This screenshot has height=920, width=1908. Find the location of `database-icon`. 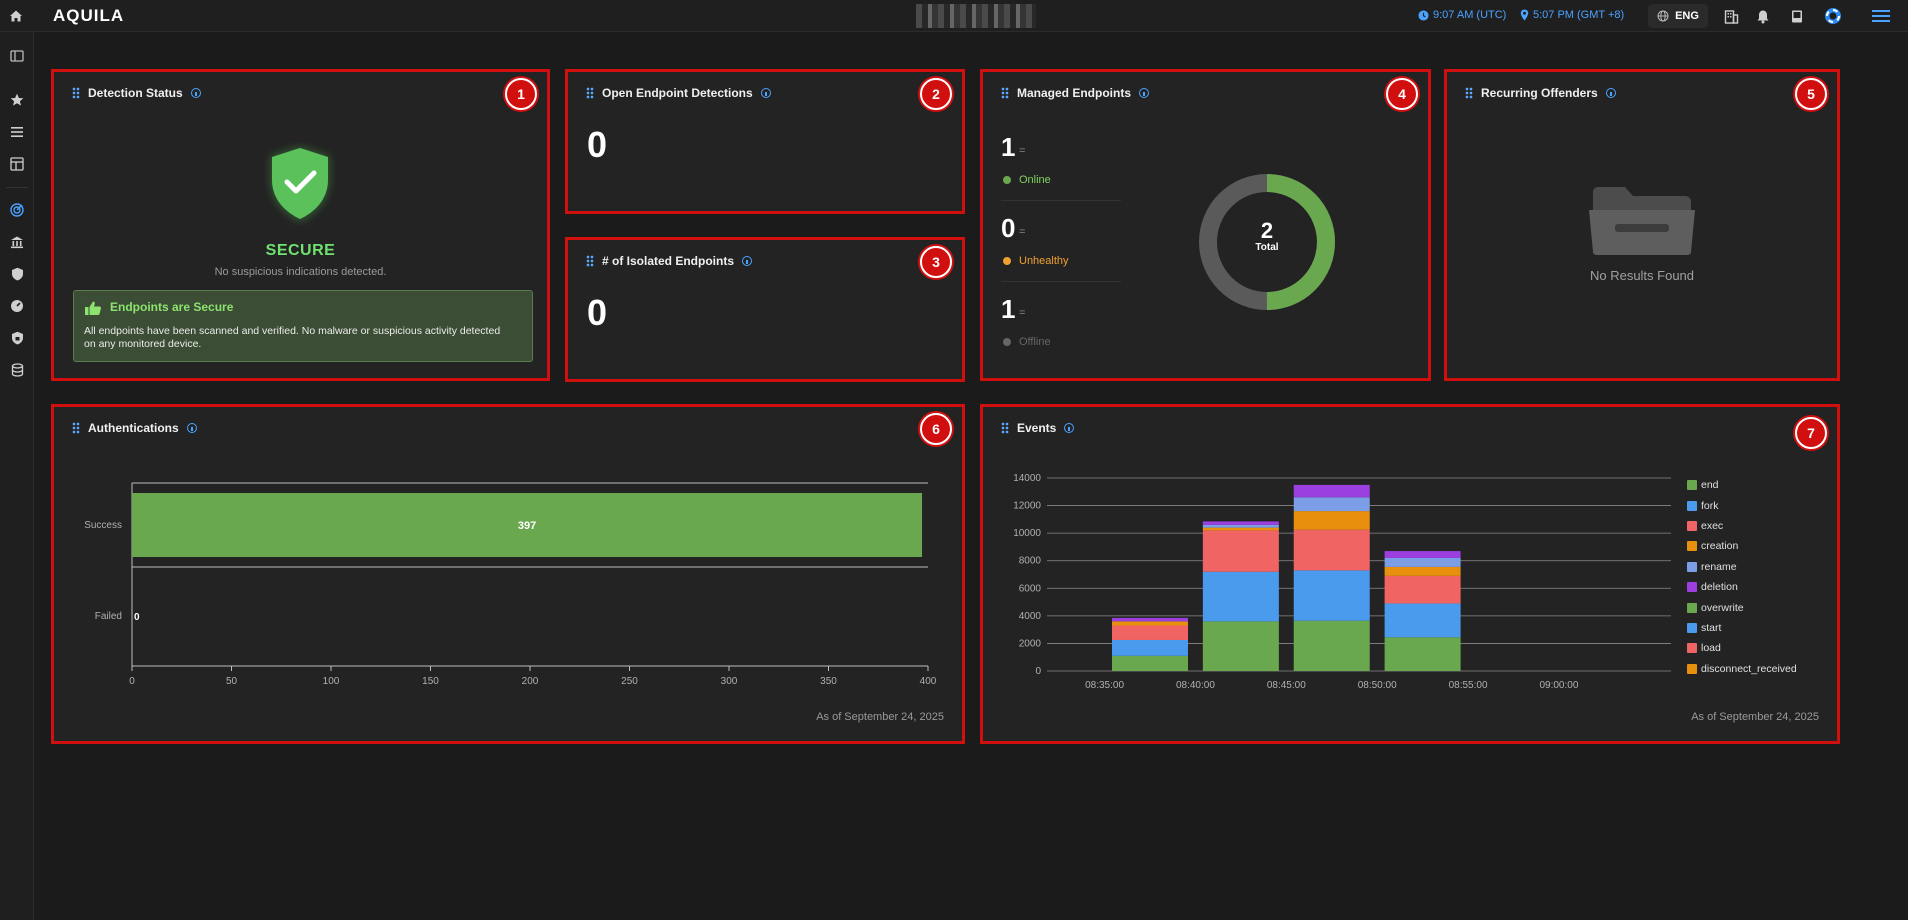

database-icon is located at coordinates (17, 370).